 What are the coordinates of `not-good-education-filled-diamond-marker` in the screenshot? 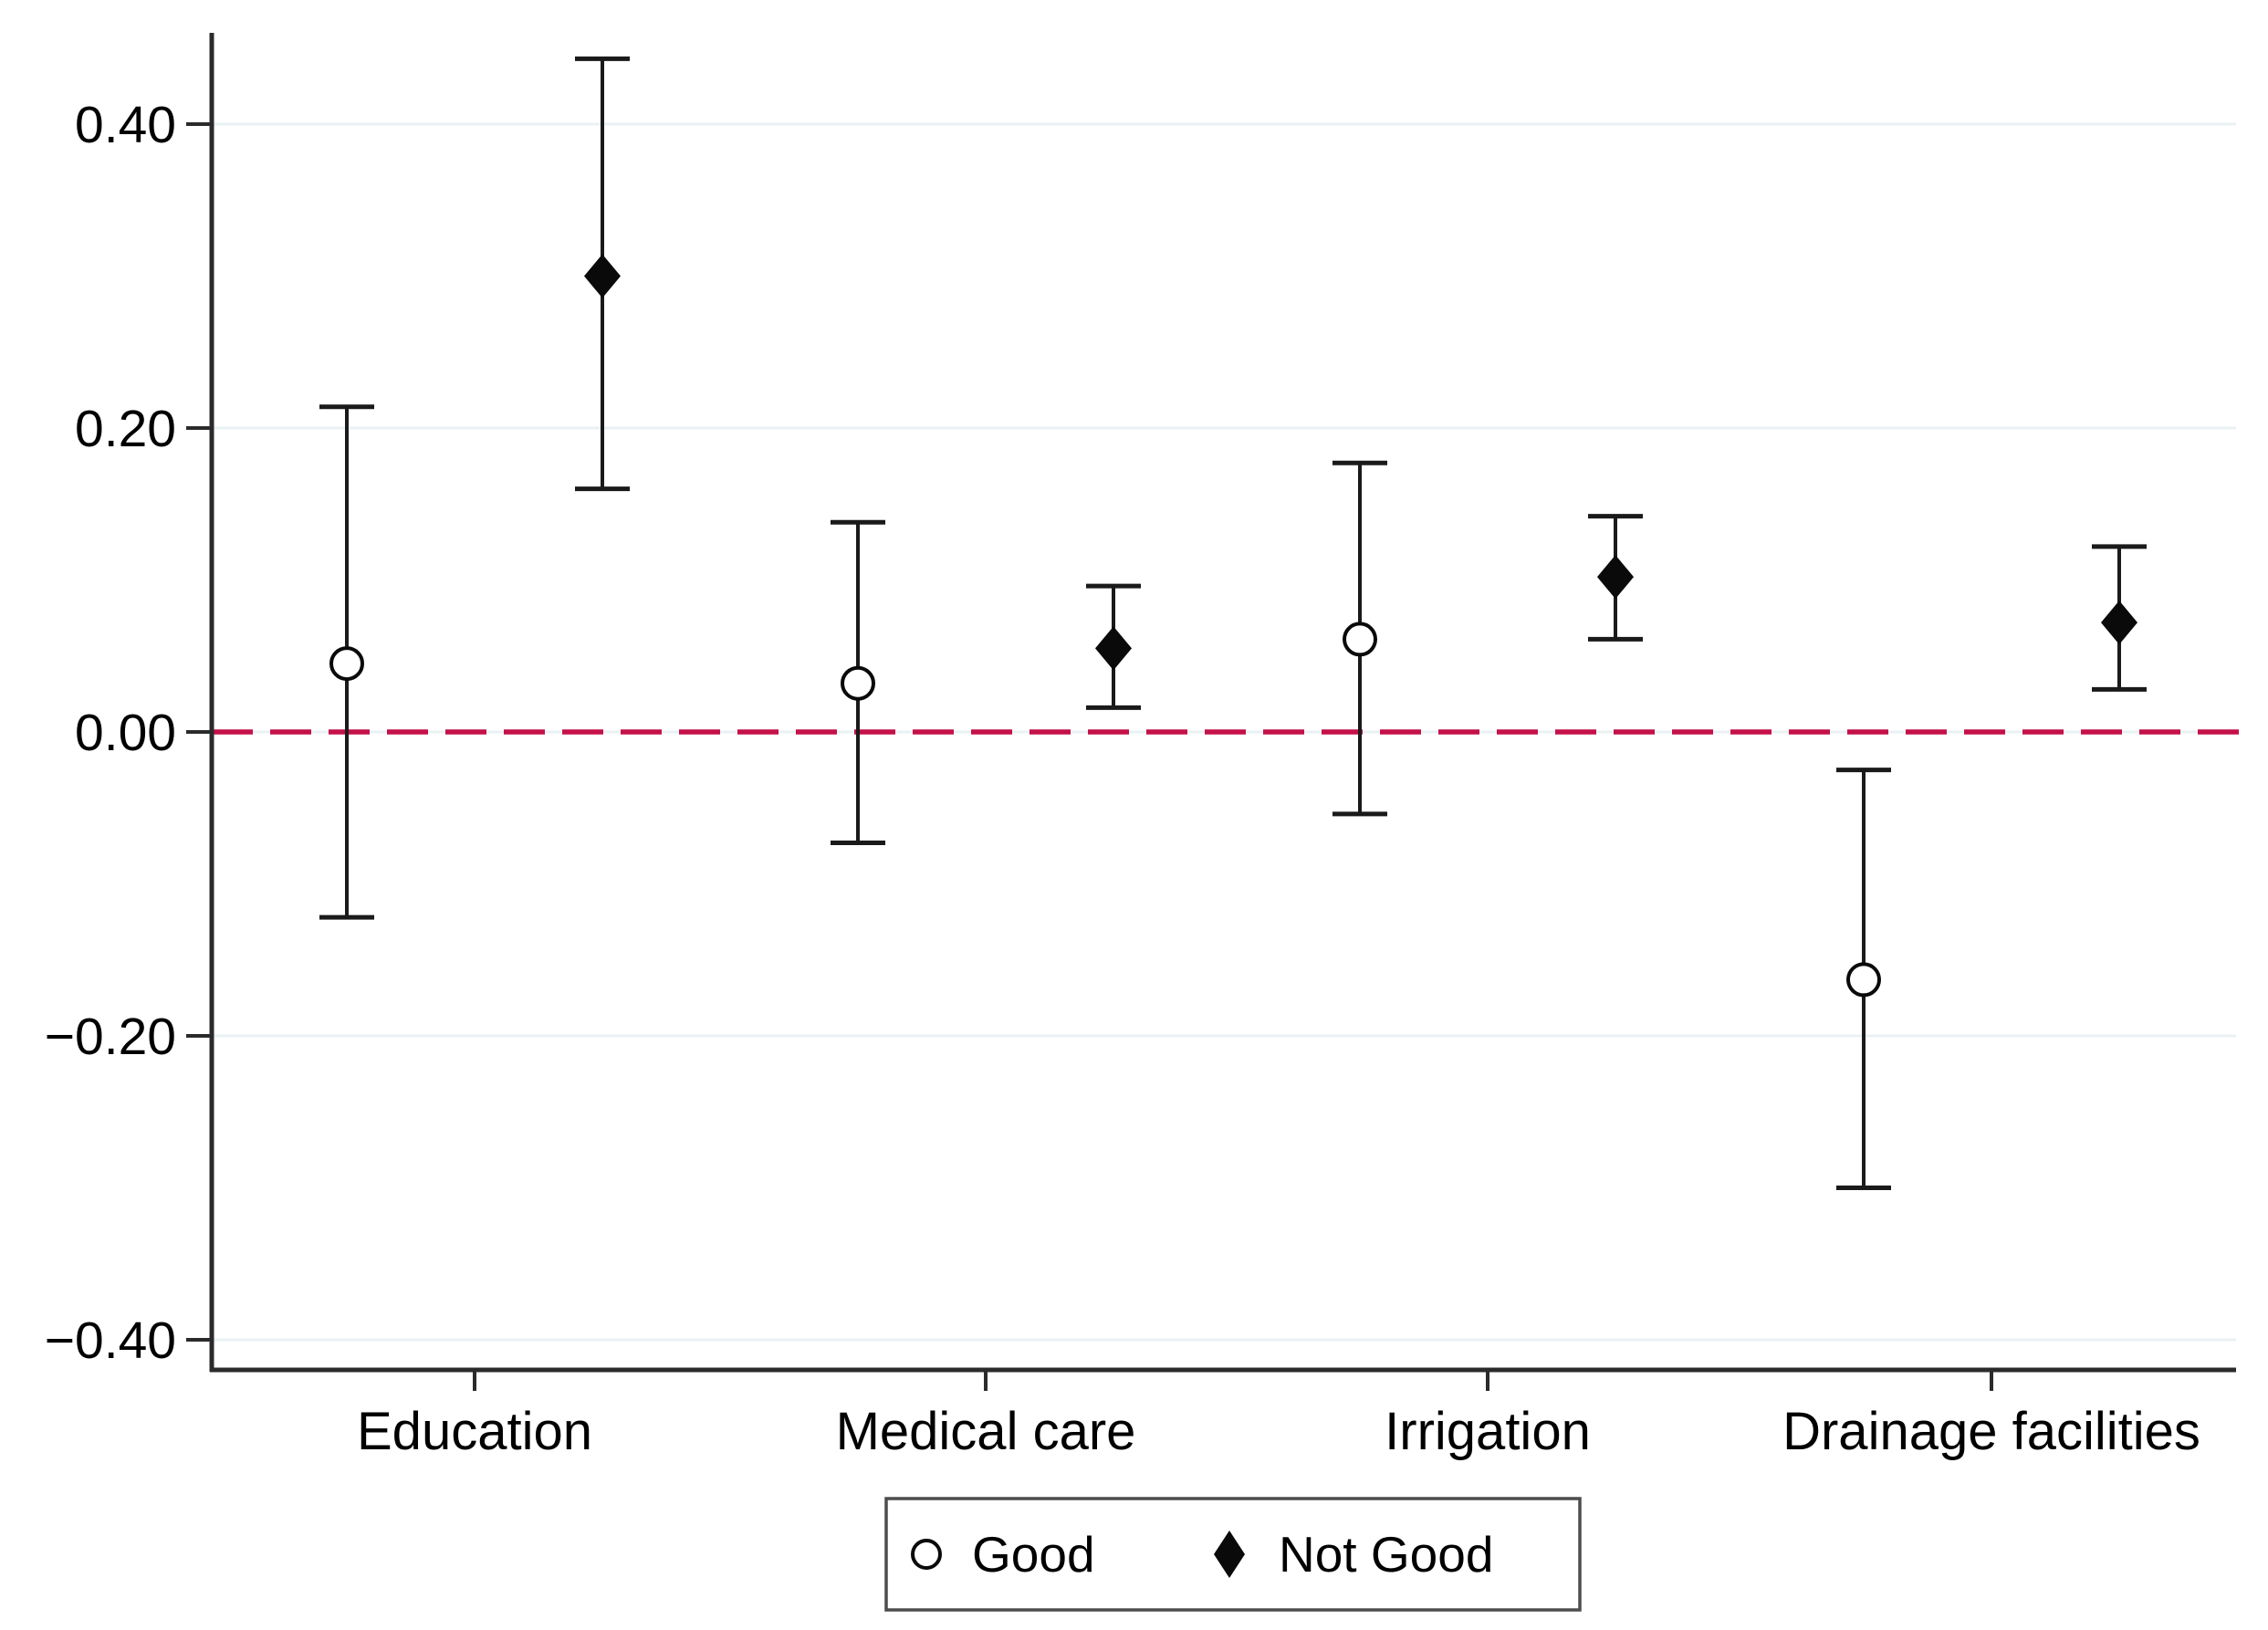 It's located at (602, 276).